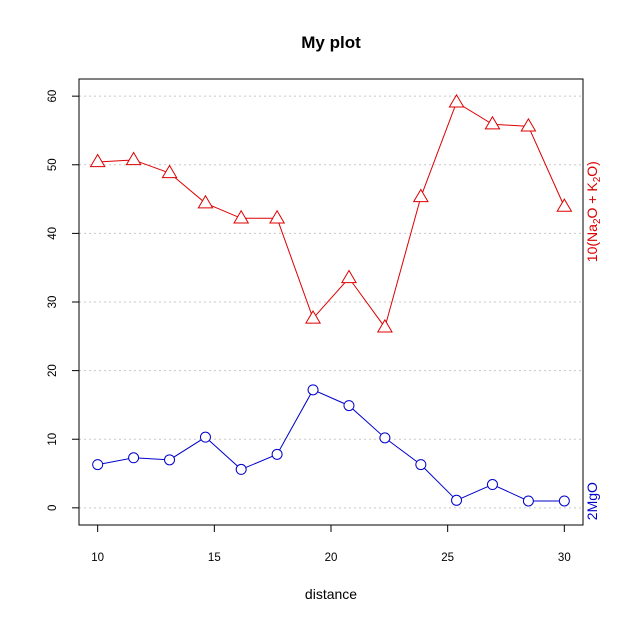 The height and width of the screenshot is (624, 624). I want to click on x-axis-label: distance, so click(331, 594).